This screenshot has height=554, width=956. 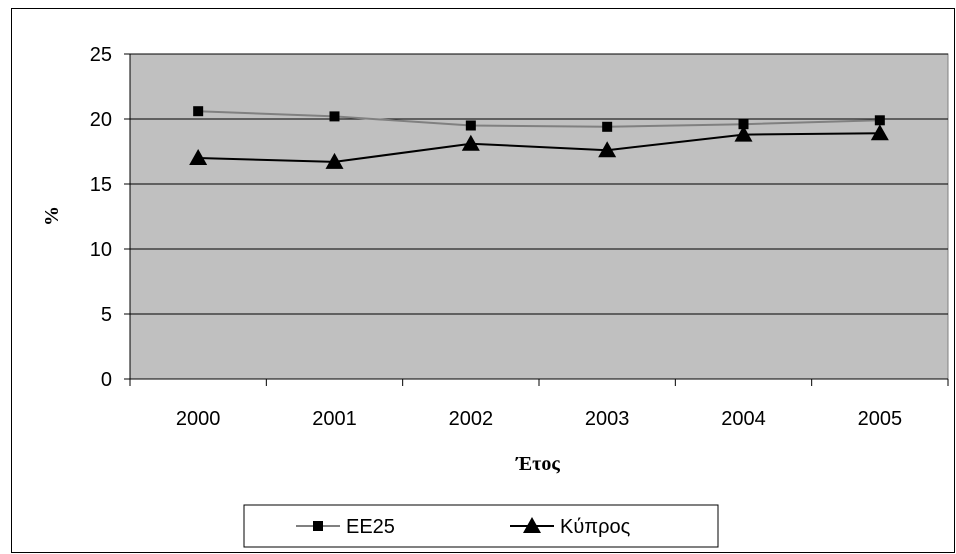 What do you see at coordinates (101, 185) in the screenshot?
I see `y-tick-label: 15` at bounding box center [101, 185].